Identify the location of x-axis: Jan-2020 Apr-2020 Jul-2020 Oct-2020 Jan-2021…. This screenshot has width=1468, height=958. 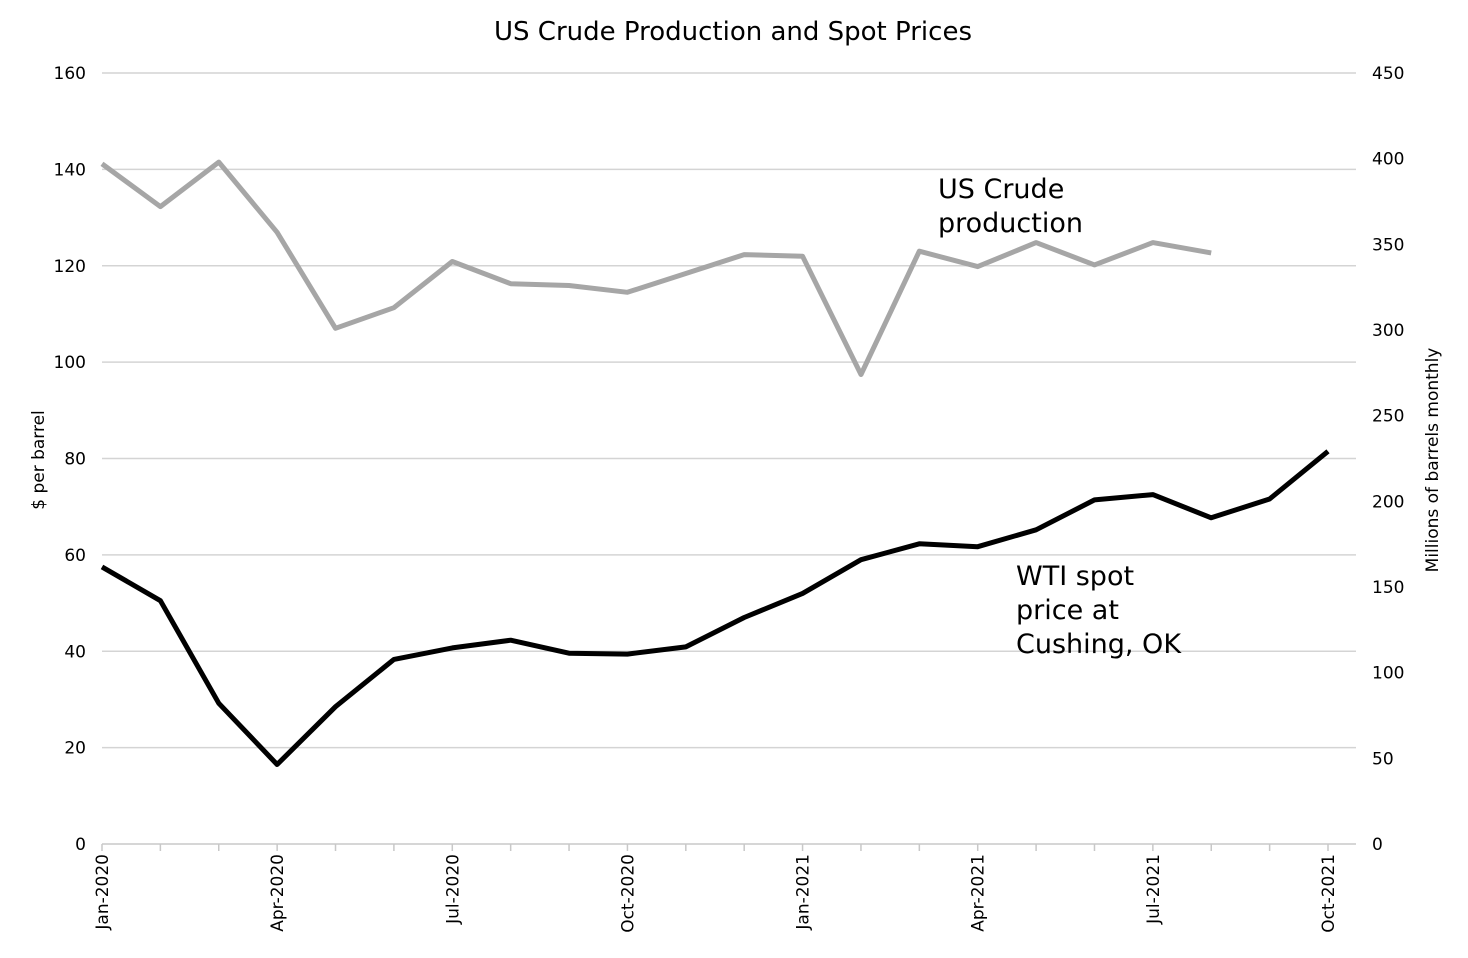
(724, 888).